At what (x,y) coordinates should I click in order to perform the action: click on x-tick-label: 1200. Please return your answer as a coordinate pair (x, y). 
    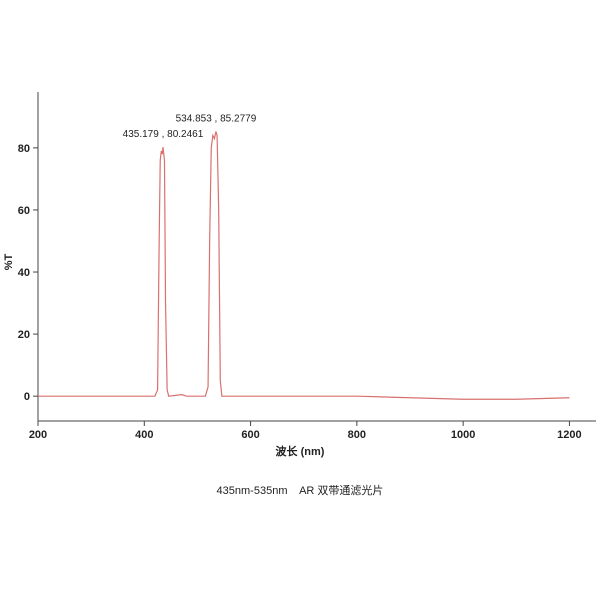
    Looking at the image, I should click on (569, 435).